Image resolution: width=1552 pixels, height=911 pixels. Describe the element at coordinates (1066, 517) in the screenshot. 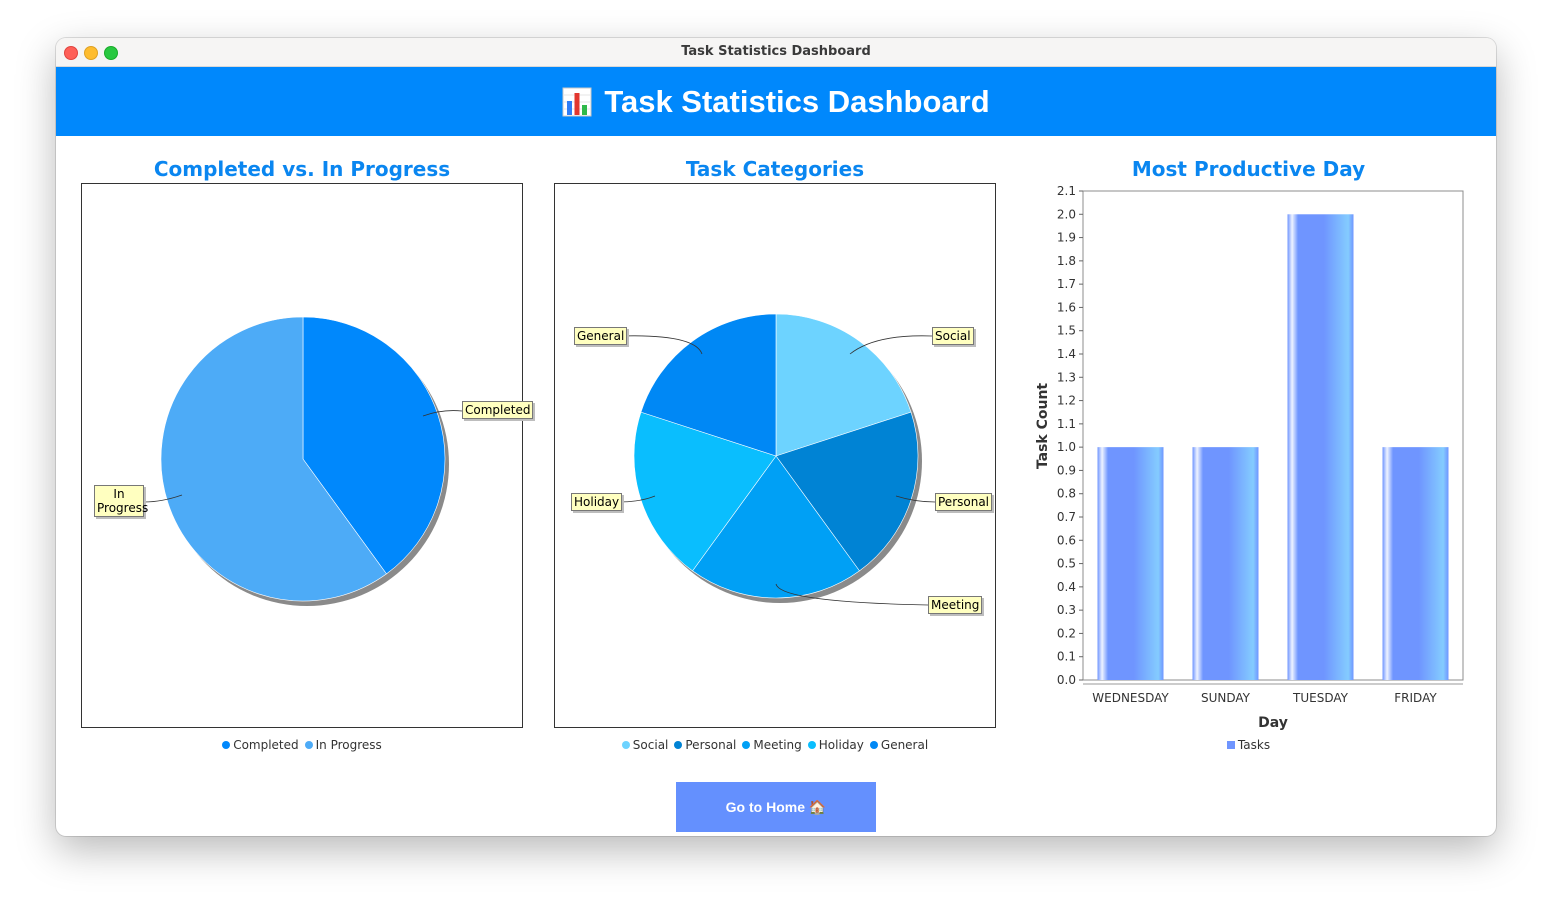

I see `y-tick-label: 0.7` at that location.